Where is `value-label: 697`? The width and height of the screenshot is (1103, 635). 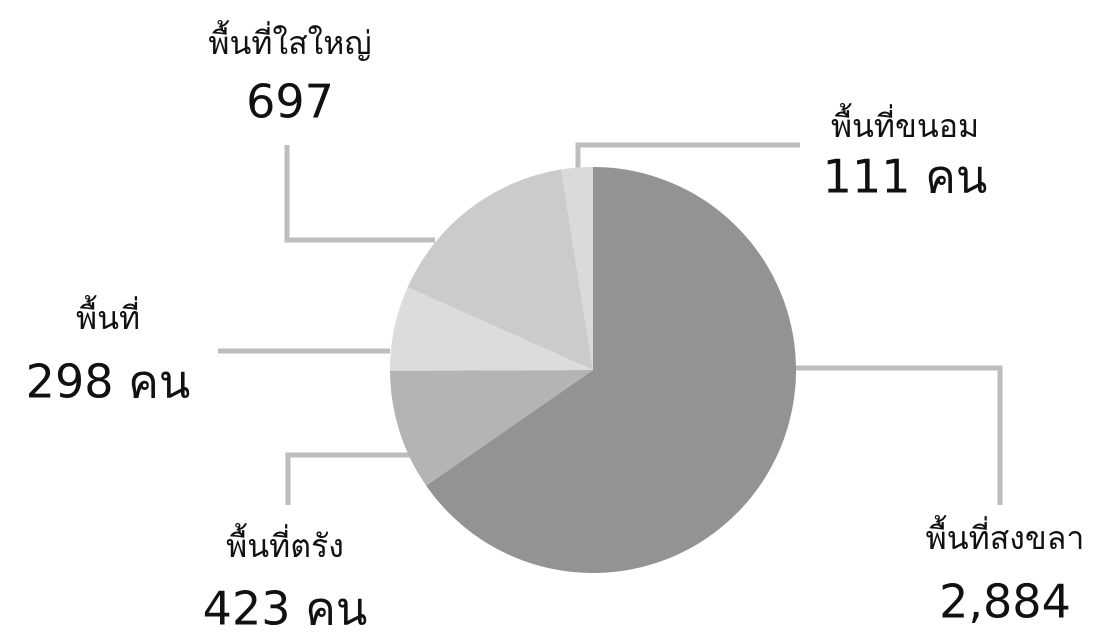 value-label: 697 is located at coordinates (290, 102).